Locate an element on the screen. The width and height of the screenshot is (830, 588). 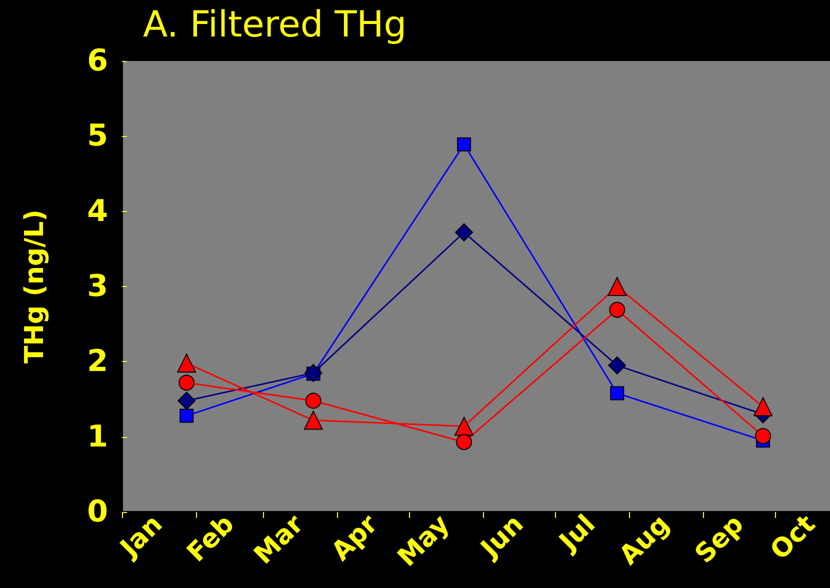
y-tick-label: 4 is located at coordinates (97, 211).